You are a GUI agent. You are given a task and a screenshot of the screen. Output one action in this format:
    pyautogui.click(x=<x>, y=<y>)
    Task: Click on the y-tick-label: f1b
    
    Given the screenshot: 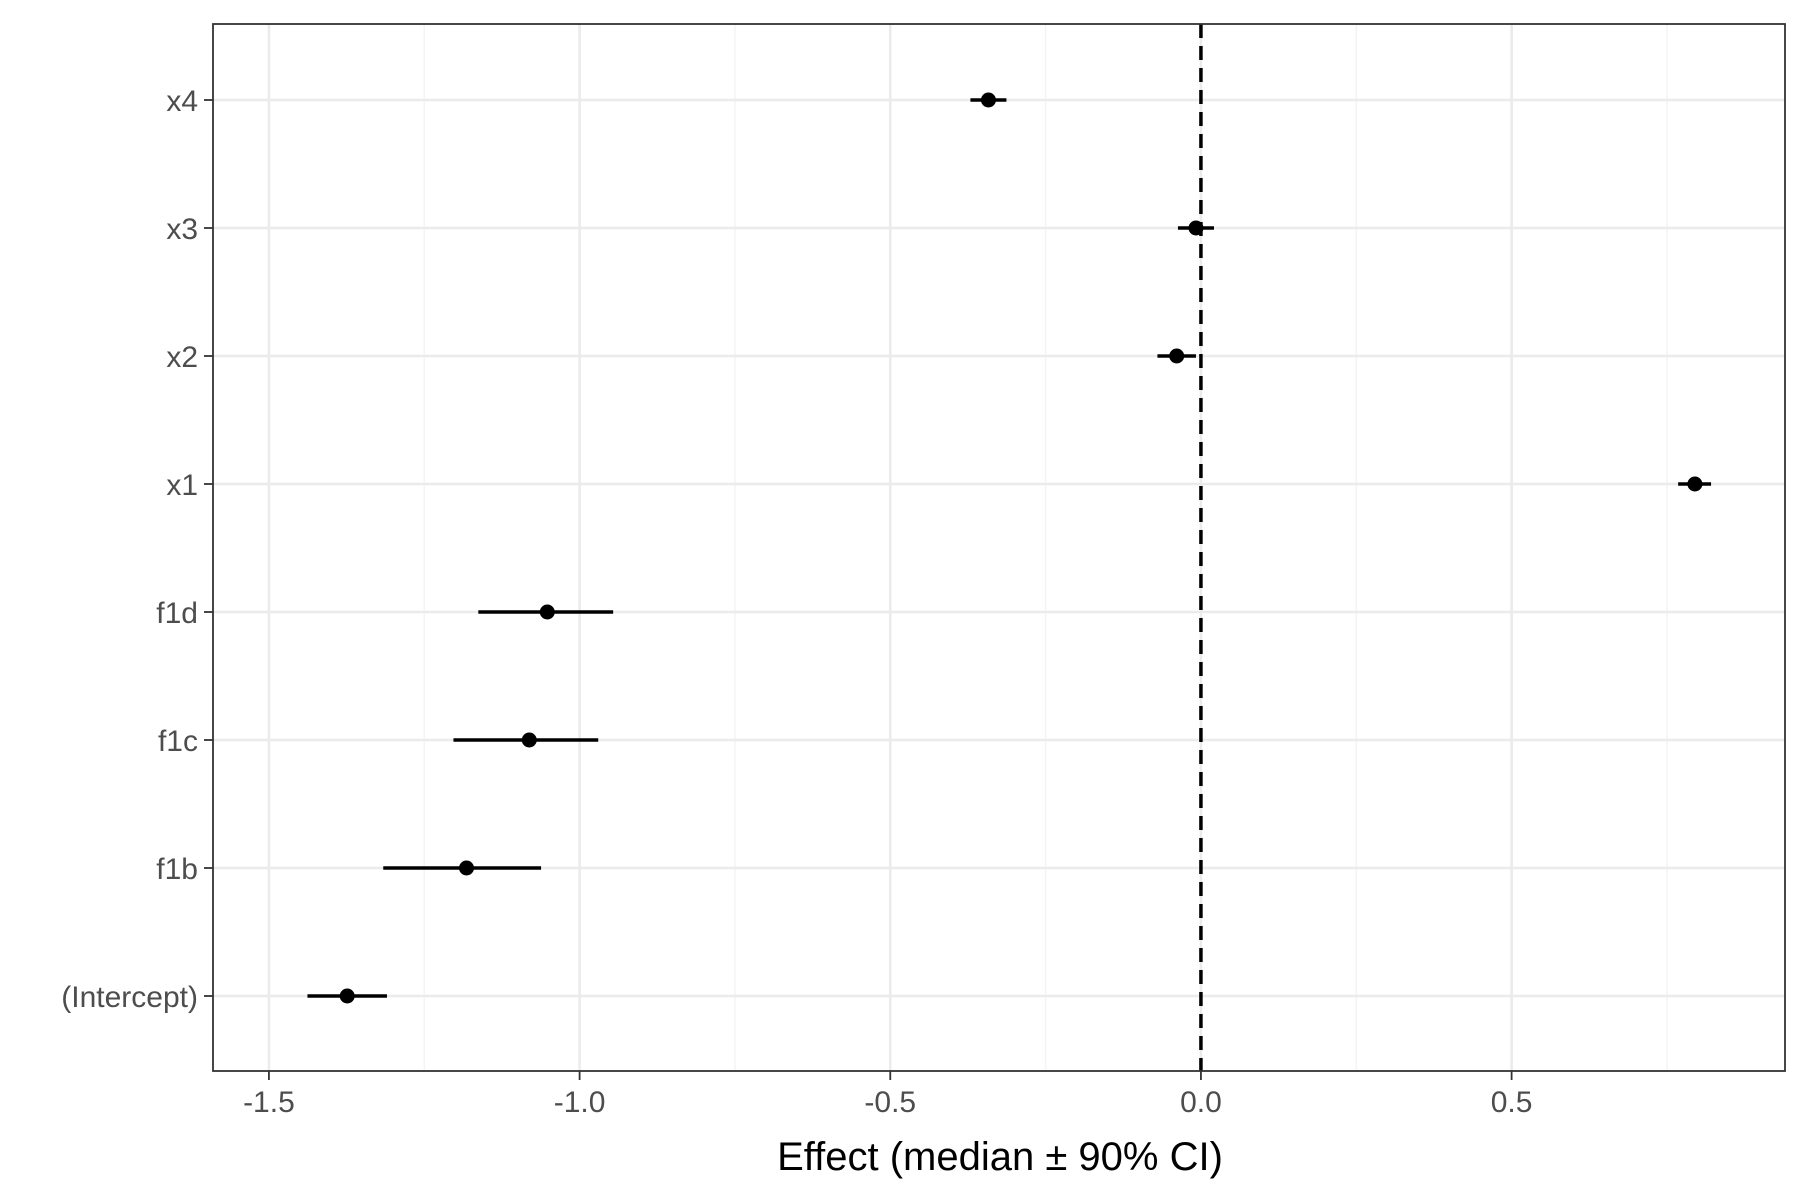 What is the action you would take?
    pyautogui.click(x=177, y=869)
    